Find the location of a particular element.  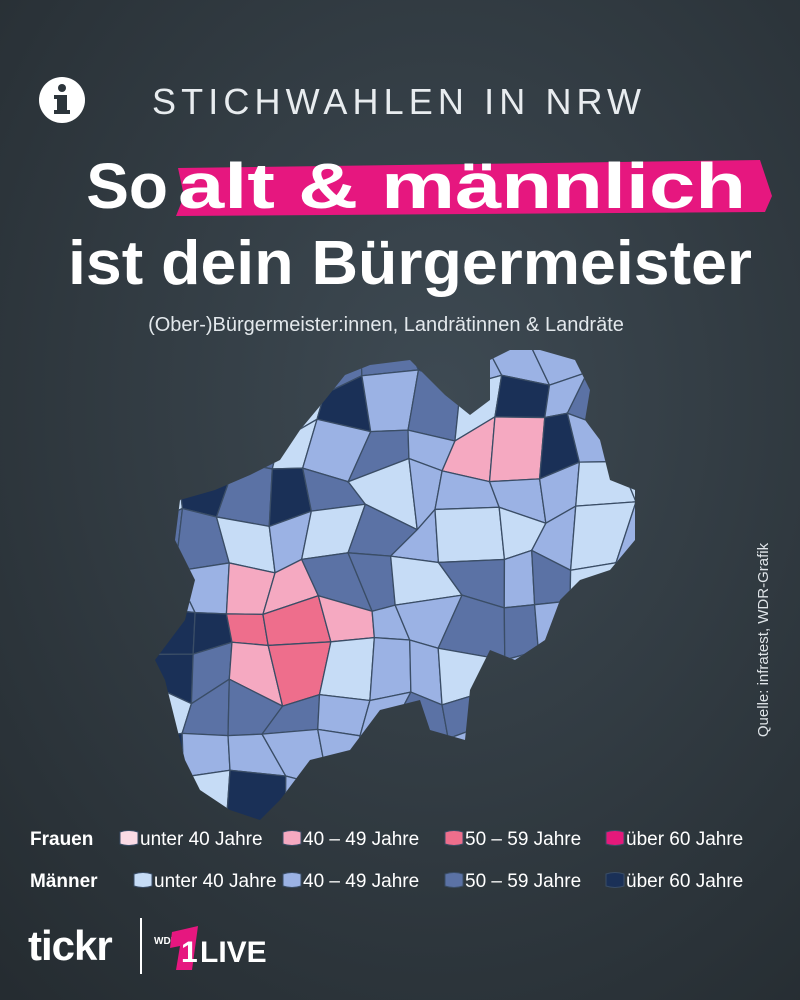

partner-shape is located at coordinates (184, 948).